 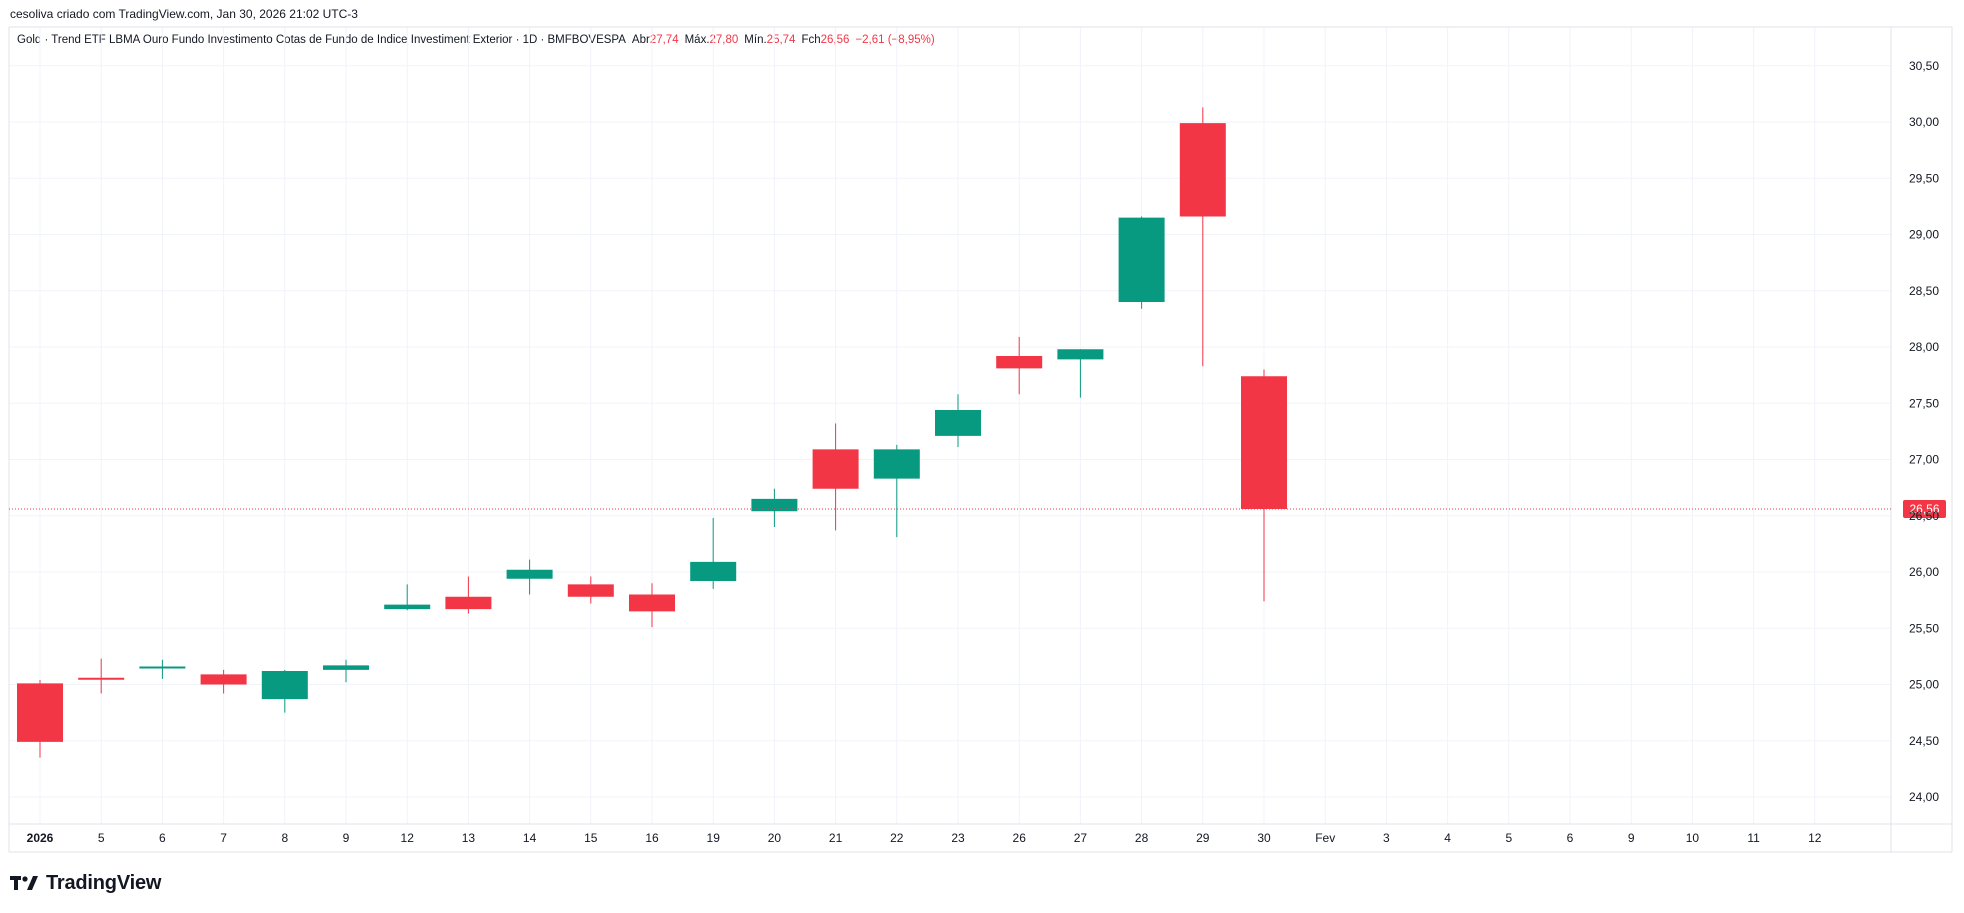 What do you see at coordinates (1924, 178) in the screenshot?
I see `y-tick-label: 29,50` at bounding box center [1924, 178].